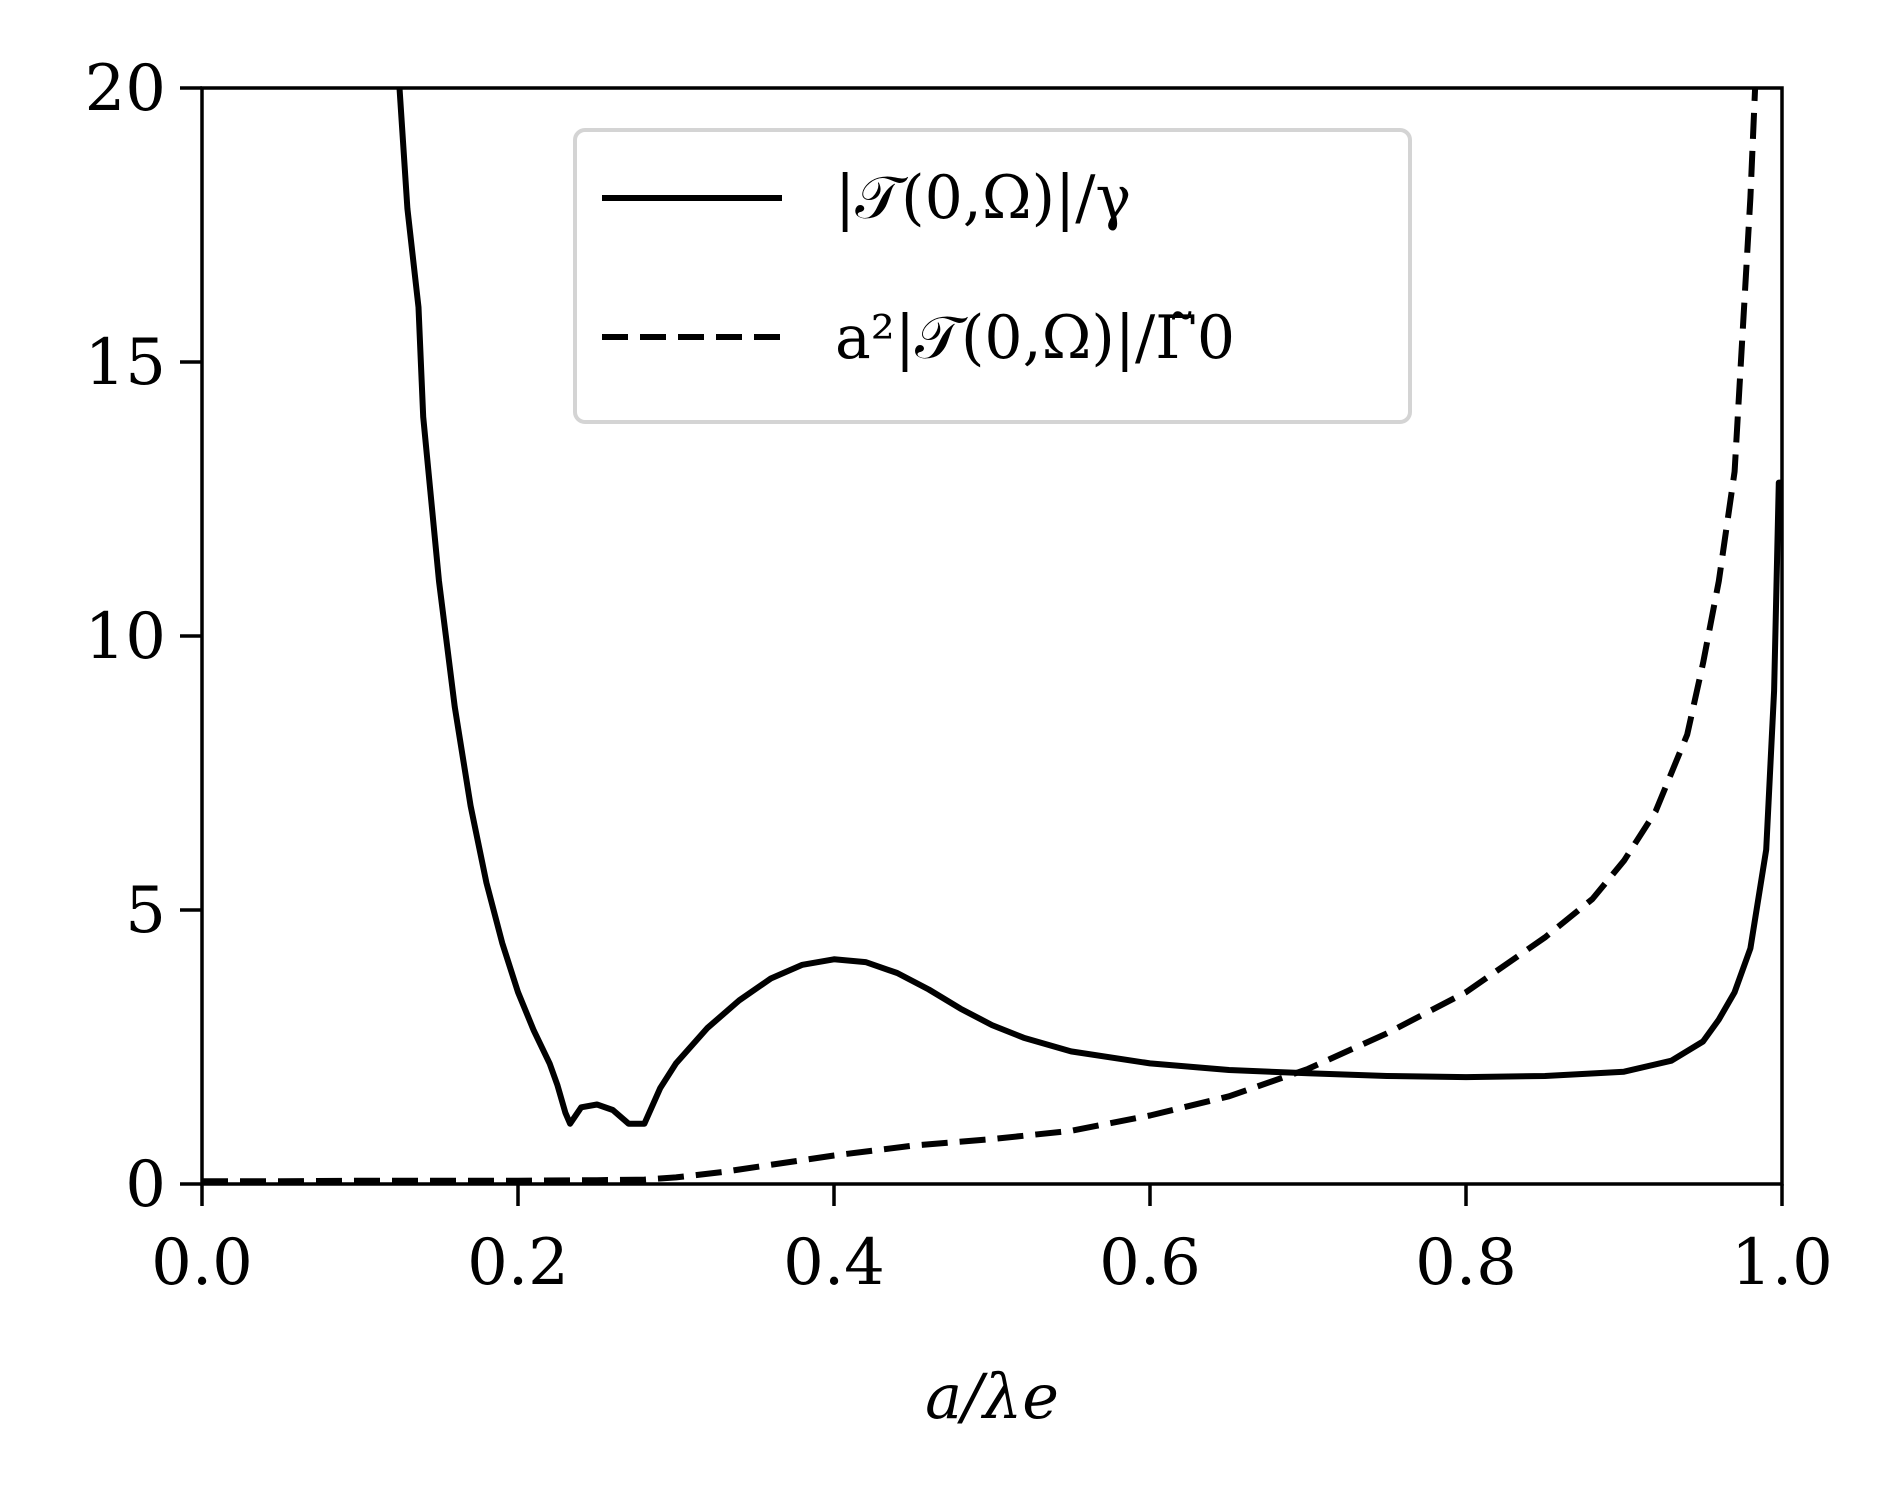 The width and height of the screenshot is (1886, 1492). I want to click on x-axis-title: a/λe, so click(992, 1396).